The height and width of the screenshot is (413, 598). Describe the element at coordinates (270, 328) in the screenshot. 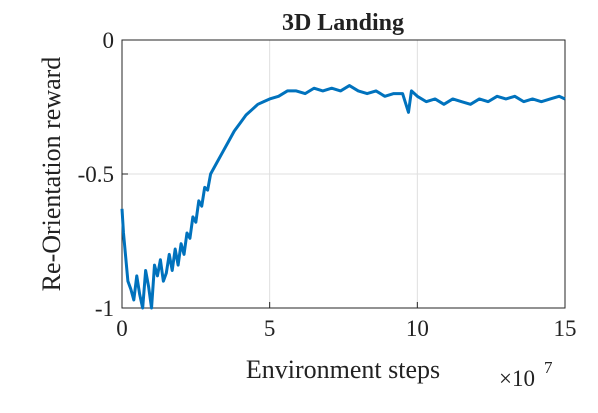

I see `x-tick-label: 5` at that location.